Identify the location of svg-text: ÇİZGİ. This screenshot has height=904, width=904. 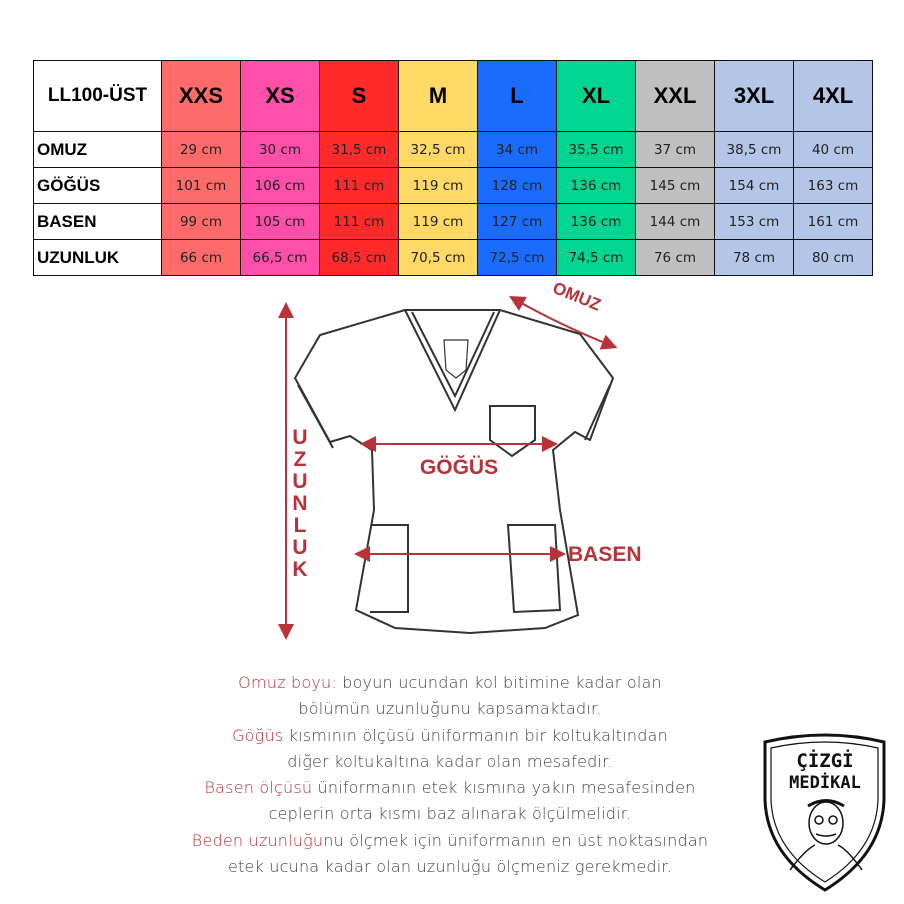
(824, 760).